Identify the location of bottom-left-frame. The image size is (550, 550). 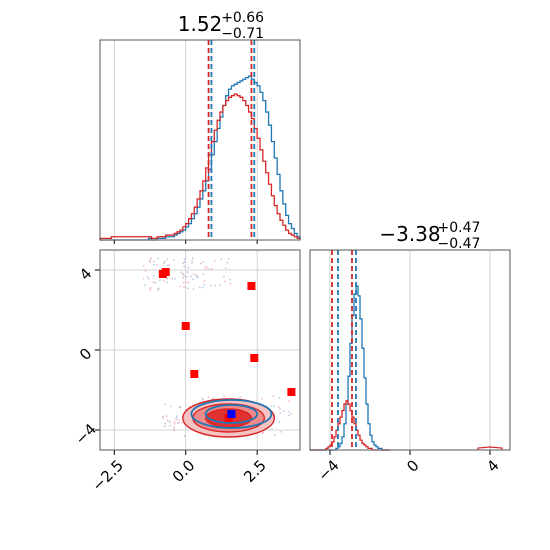
(200, 350).